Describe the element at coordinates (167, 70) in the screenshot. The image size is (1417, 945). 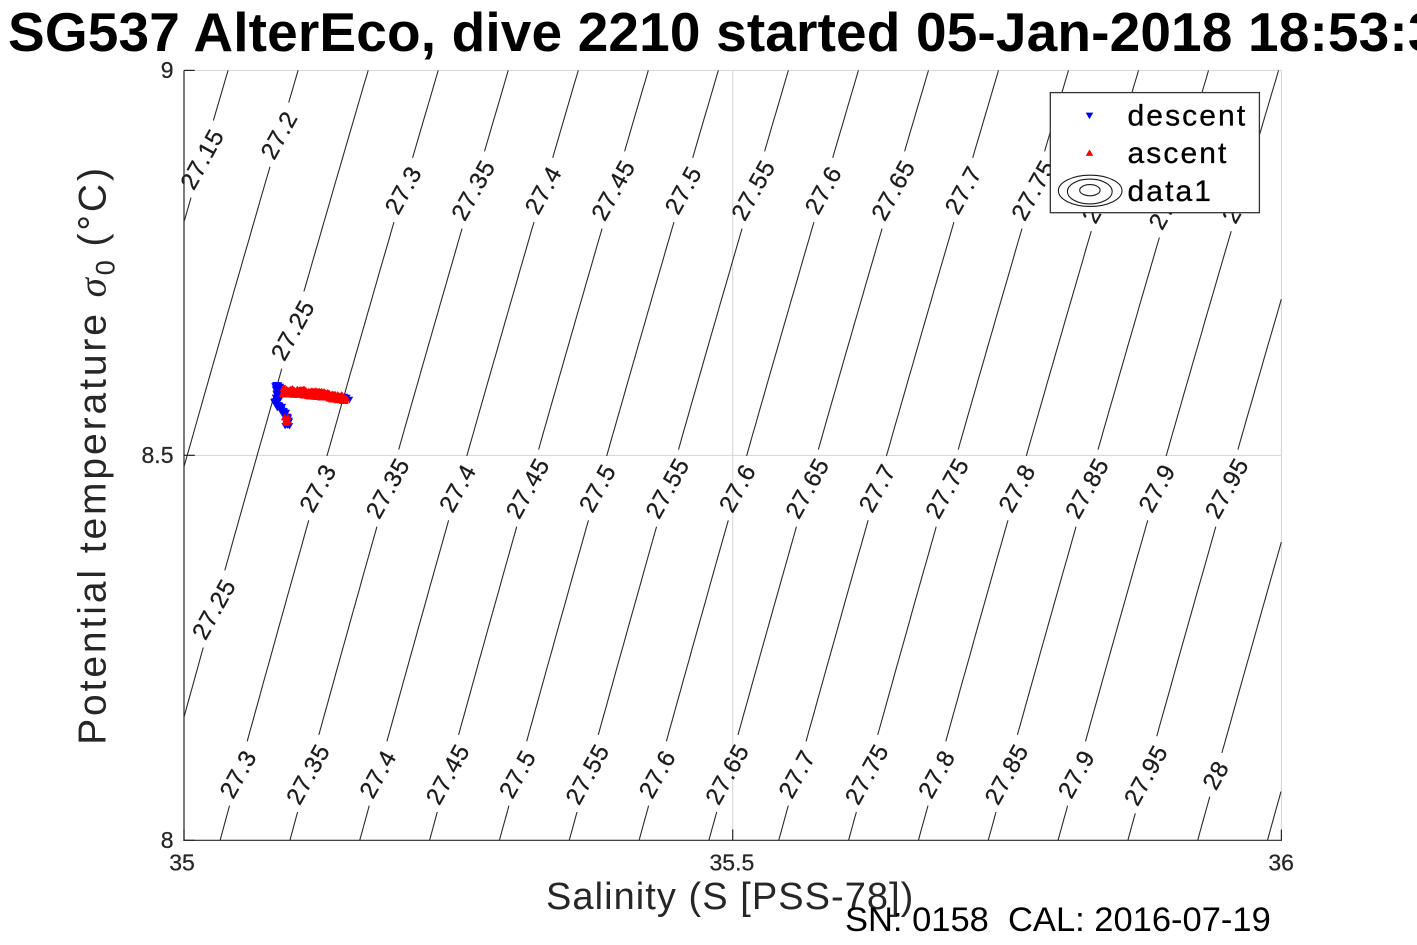
I see `svg-text: 9` at that location.